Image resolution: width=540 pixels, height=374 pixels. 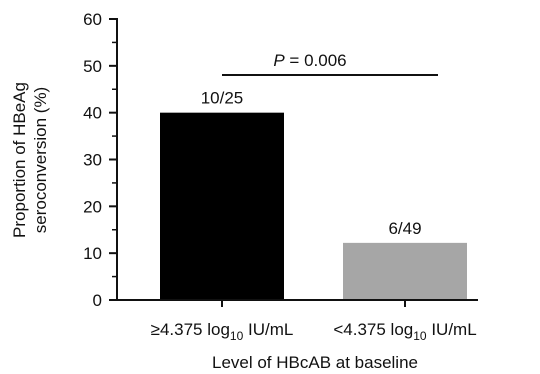 I want to click on y-tick-label: 60, so click(x=92, y=19).